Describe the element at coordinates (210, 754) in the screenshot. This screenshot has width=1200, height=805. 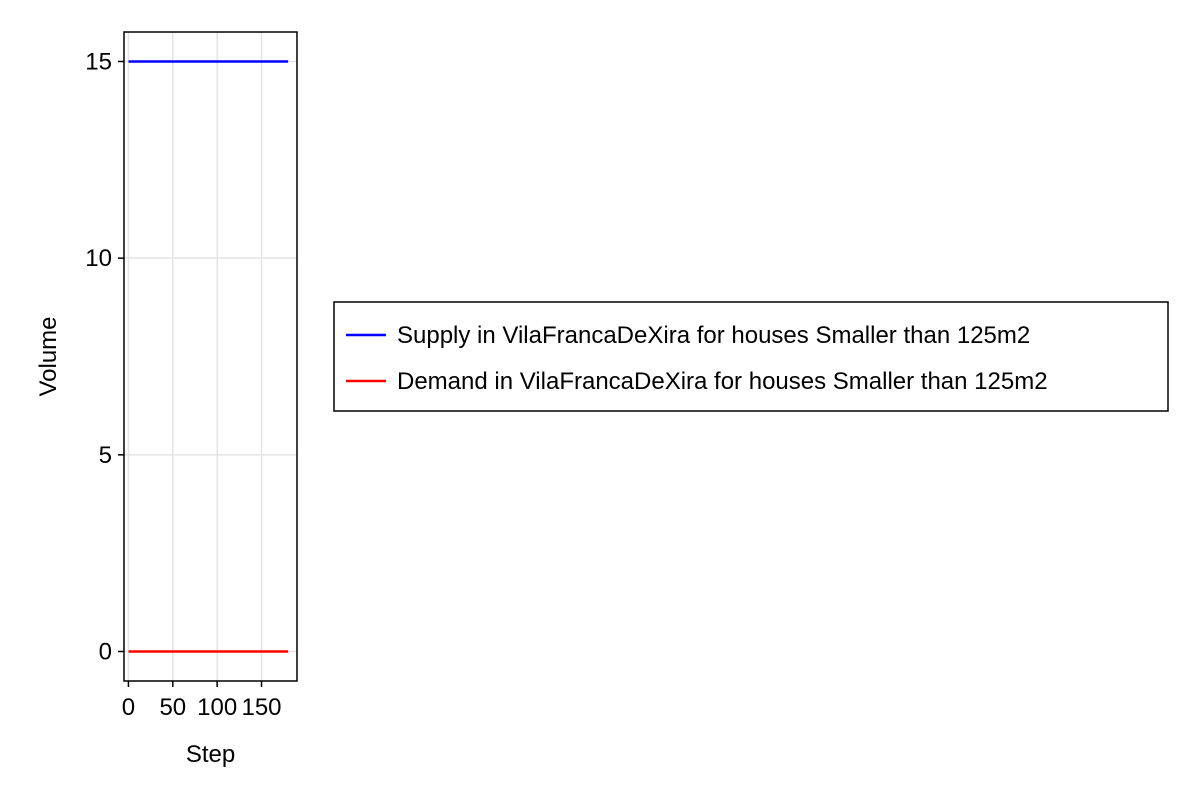
I see `x-axis-label: Step` at that location.